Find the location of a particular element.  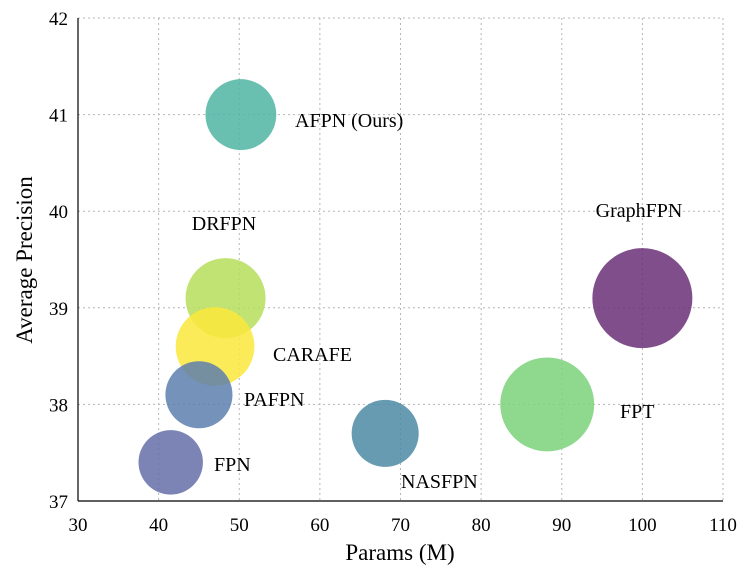

x-tick-labels: 30 40 50 60 70 80 90 100 110 is located at coordinates (403, 525).